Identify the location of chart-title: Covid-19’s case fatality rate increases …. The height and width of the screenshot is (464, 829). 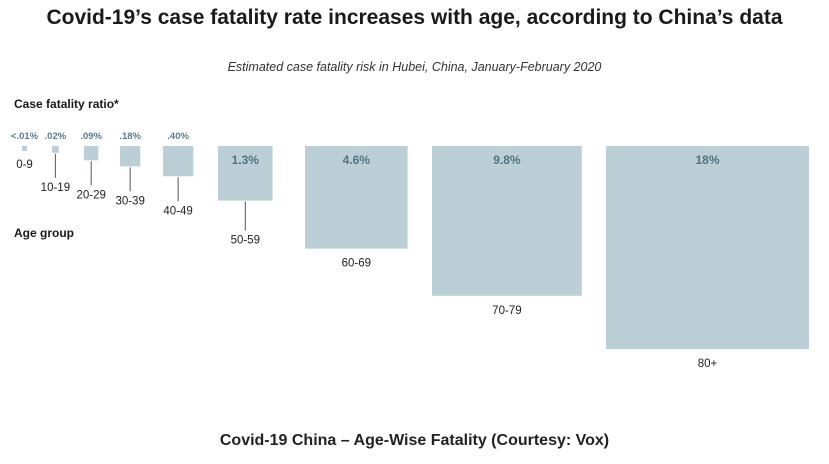
(414, 17).